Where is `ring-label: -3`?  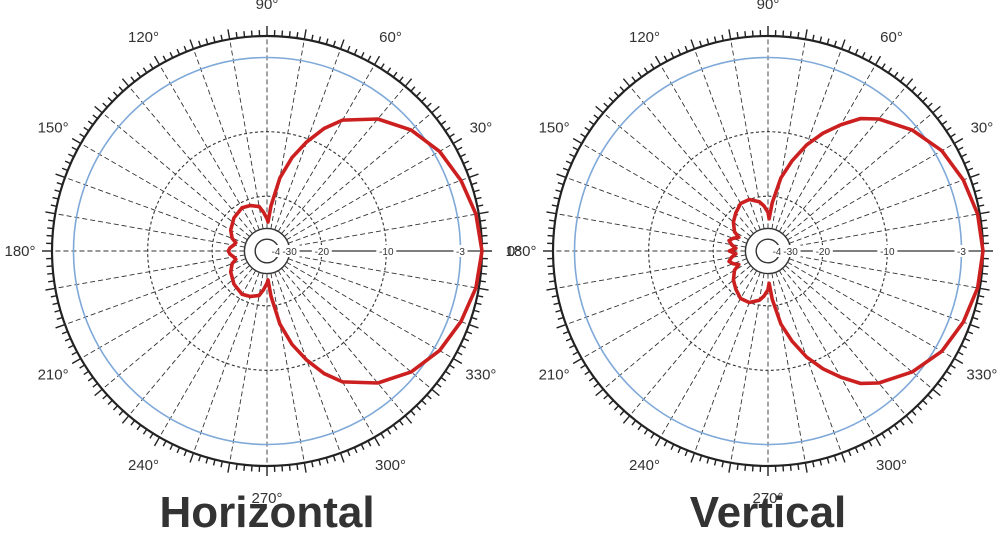 ring-label: -3 is located at coordinates (961, 252).